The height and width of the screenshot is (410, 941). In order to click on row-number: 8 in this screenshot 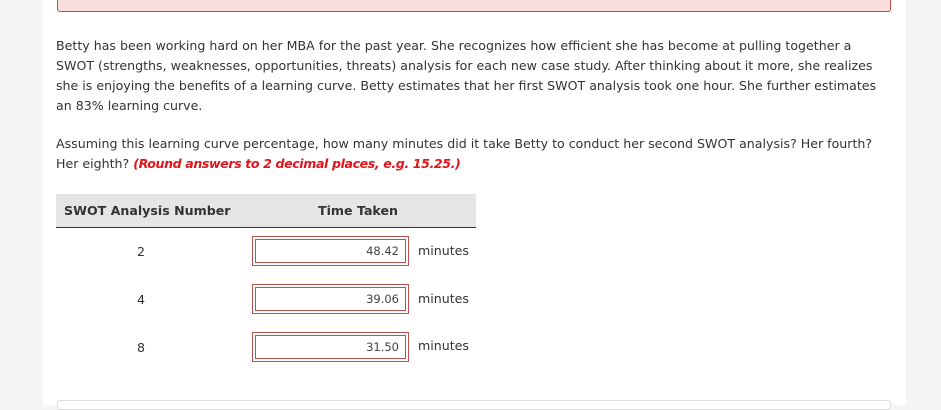, I will do `click(140, 347)`.